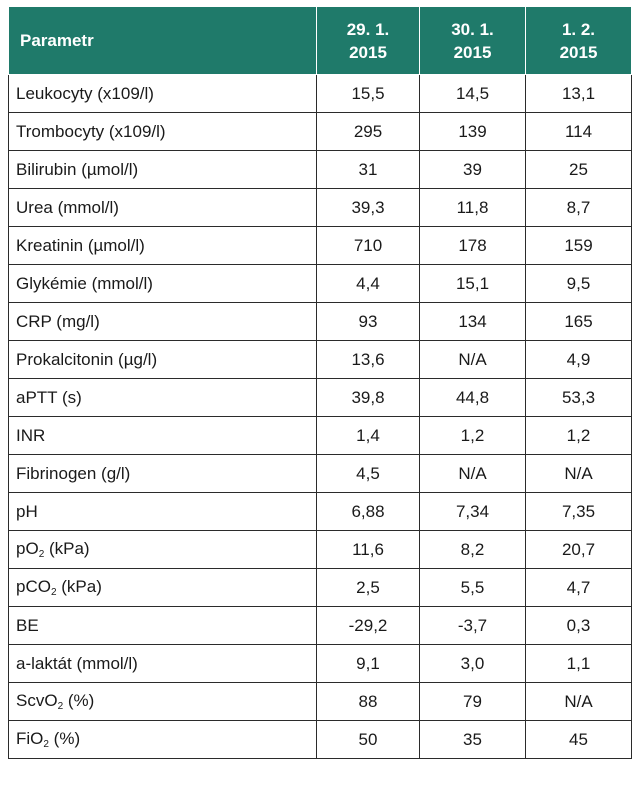 Image resolution: width=639 pixels, height=800 pixels. I want to click on header-date-2: 30. 1. 2015, so click(472, 40).